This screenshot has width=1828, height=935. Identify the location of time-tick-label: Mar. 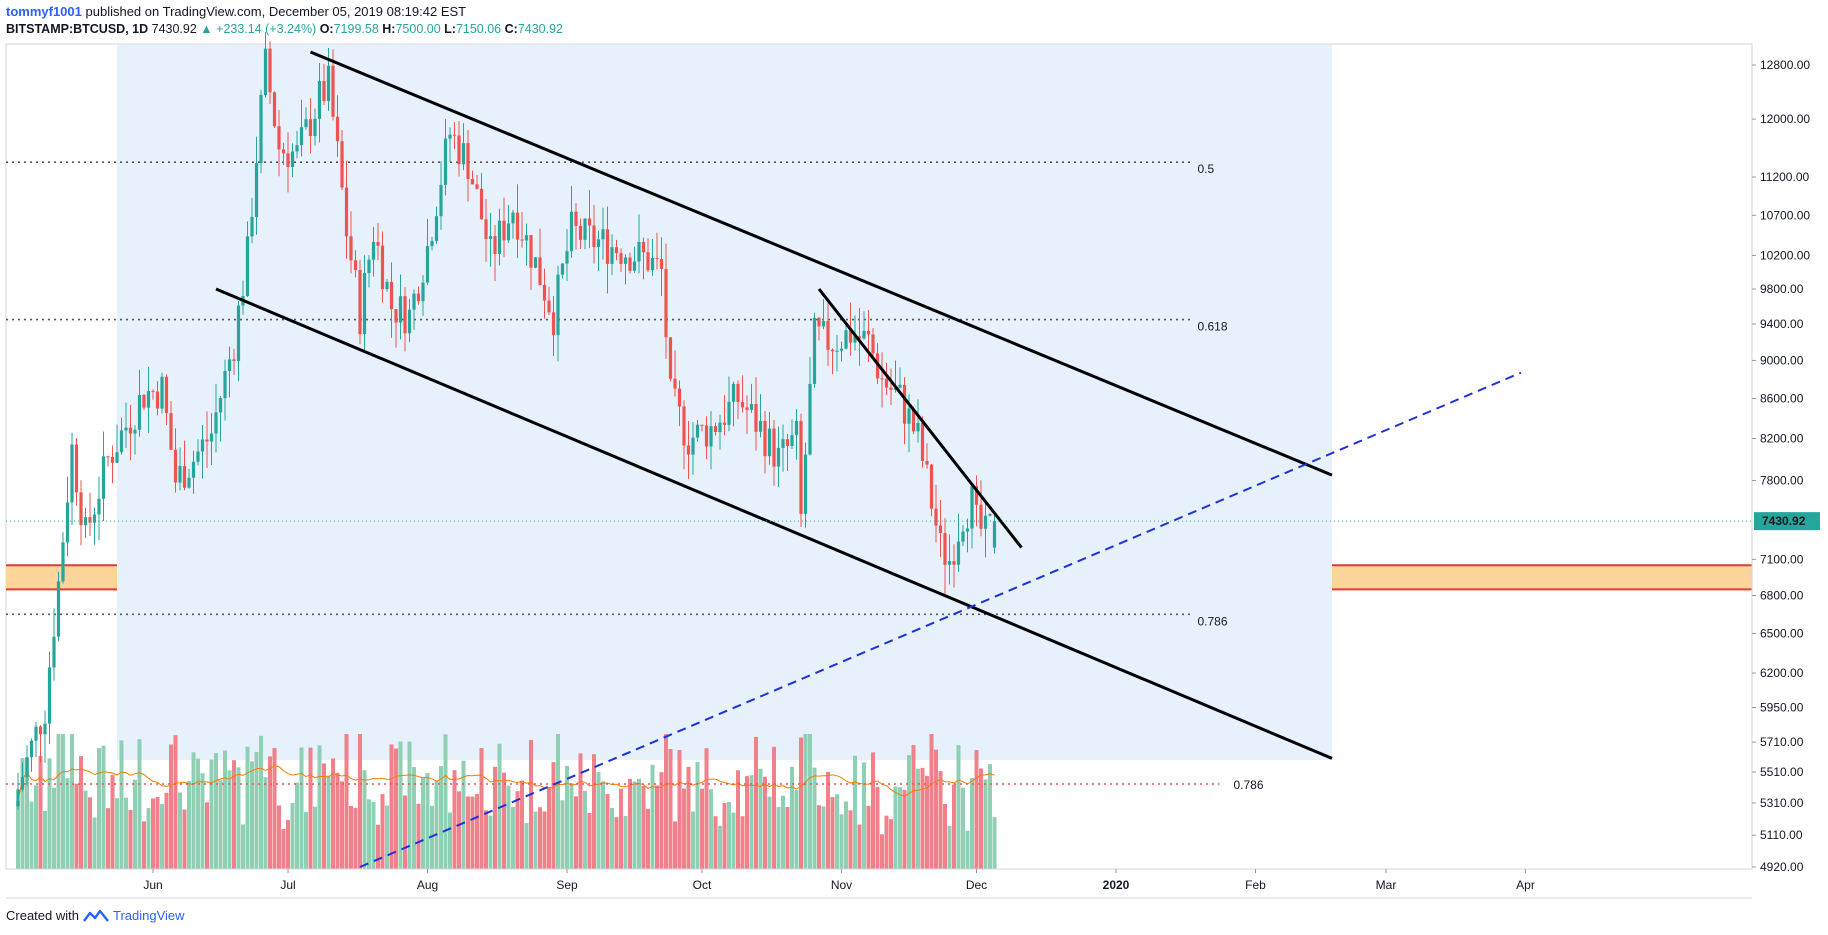
(1386, 885).